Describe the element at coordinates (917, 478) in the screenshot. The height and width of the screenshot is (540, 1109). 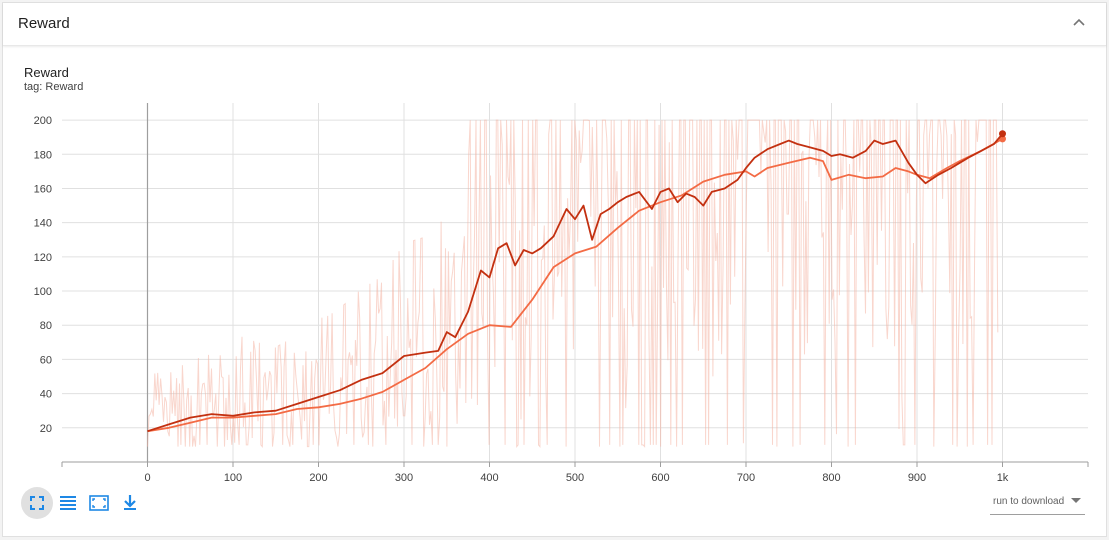
I see `x-tick-label: 900` at that location.